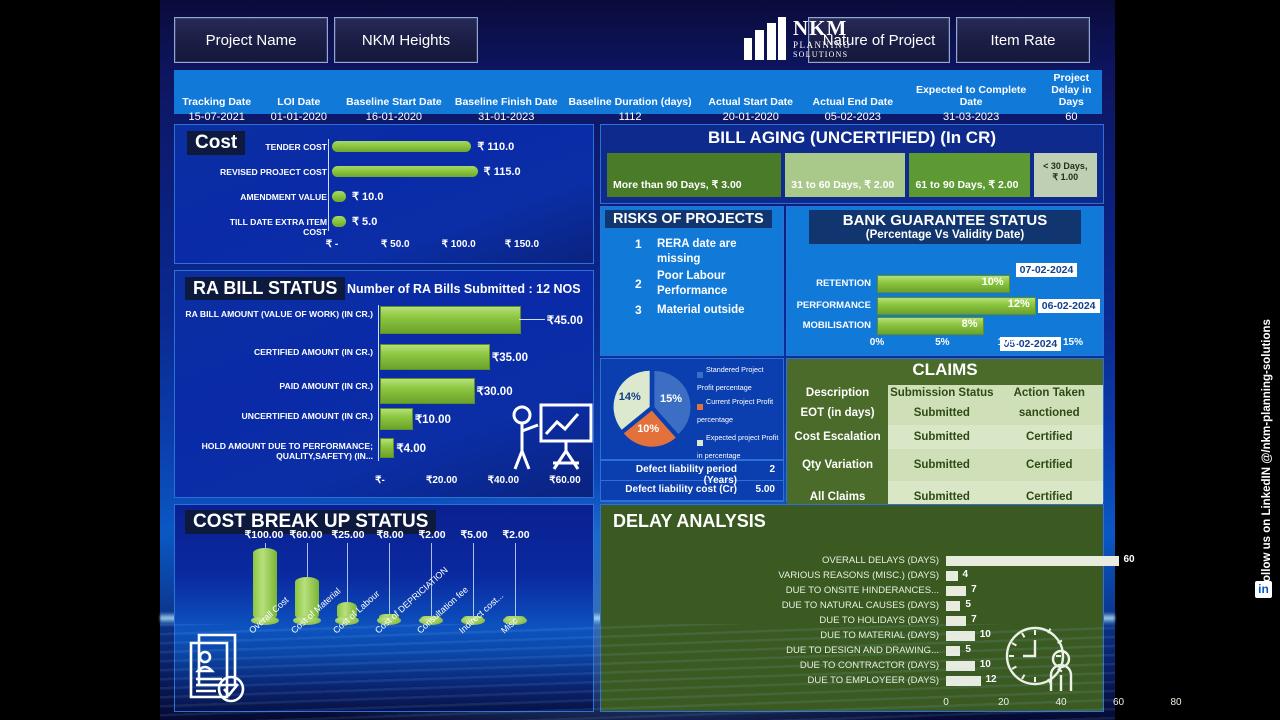 The height and width of the screenshot is (720, 1280). I want to click on project-name-value-button: NKM Heights, so click(406, 40).